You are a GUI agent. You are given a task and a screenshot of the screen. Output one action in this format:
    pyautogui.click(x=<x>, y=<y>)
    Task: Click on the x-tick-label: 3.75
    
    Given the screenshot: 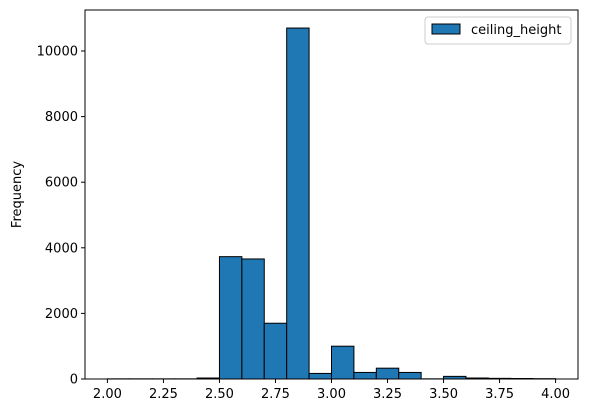 What is the action you would take?
    pyautogui.click(x=499, y=394)
    